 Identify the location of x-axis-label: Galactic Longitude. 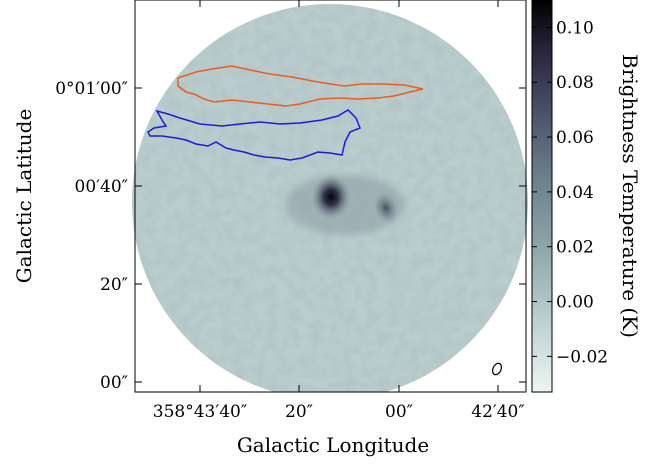
(333, 445).